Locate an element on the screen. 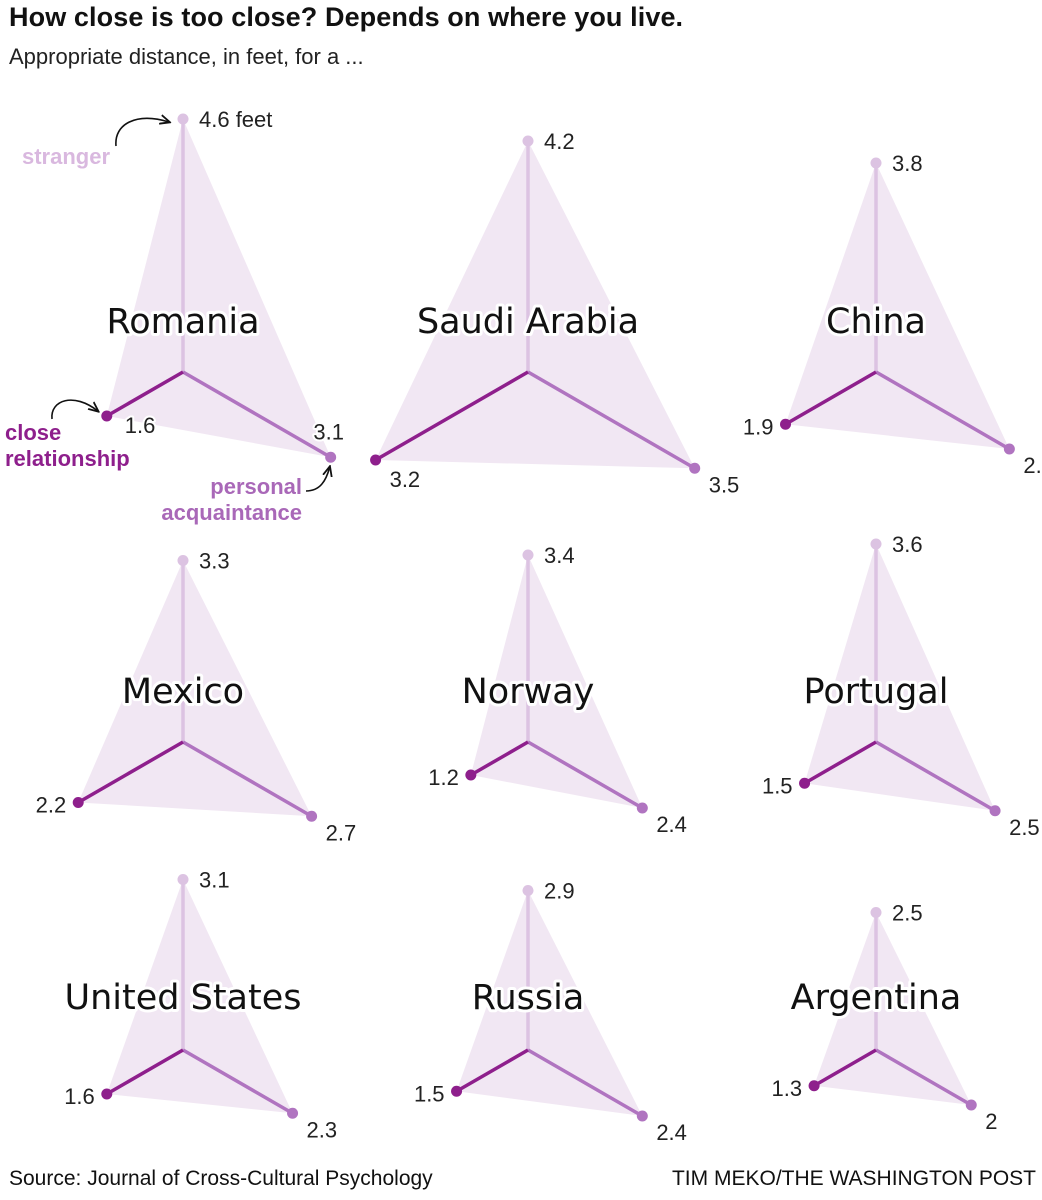  dot-close-saudi-arabia is located at coordinates (376, 460).